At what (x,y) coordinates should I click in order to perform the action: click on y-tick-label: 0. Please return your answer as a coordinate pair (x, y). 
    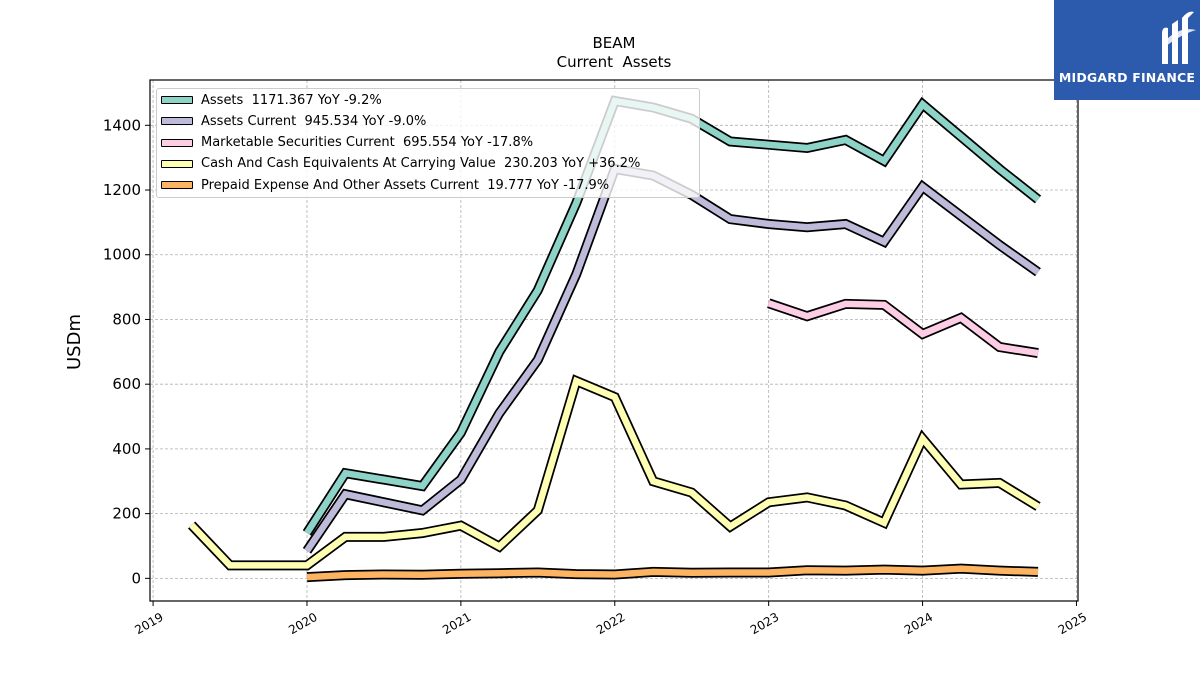
    Looking at the image, I should click on (136, 578).